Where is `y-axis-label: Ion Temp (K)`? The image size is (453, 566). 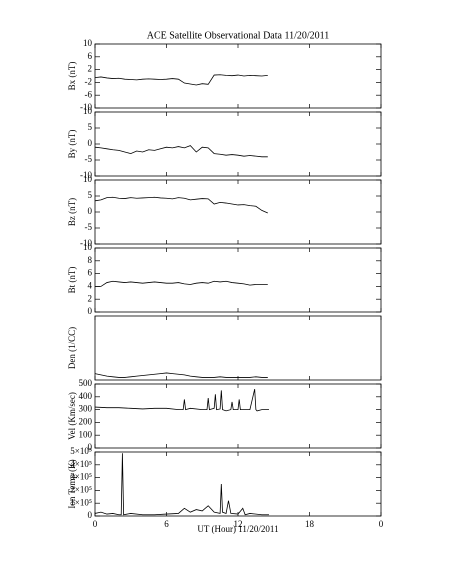 y-axis-label: Ion Temp (K) is located at coordinates (72, 483).